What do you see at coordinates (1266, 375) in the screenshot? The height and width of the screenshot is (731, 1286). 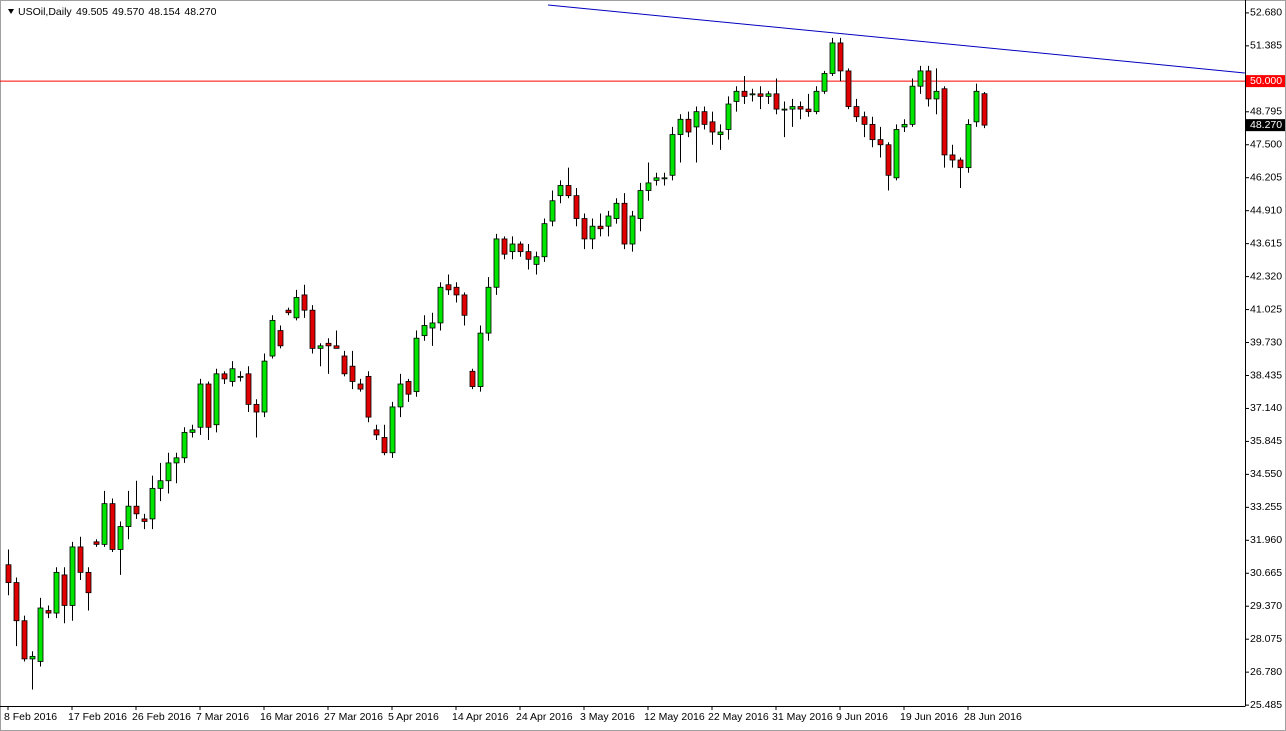 I see `y-tick-label: 38.435` at bounding box center [1266, 375].